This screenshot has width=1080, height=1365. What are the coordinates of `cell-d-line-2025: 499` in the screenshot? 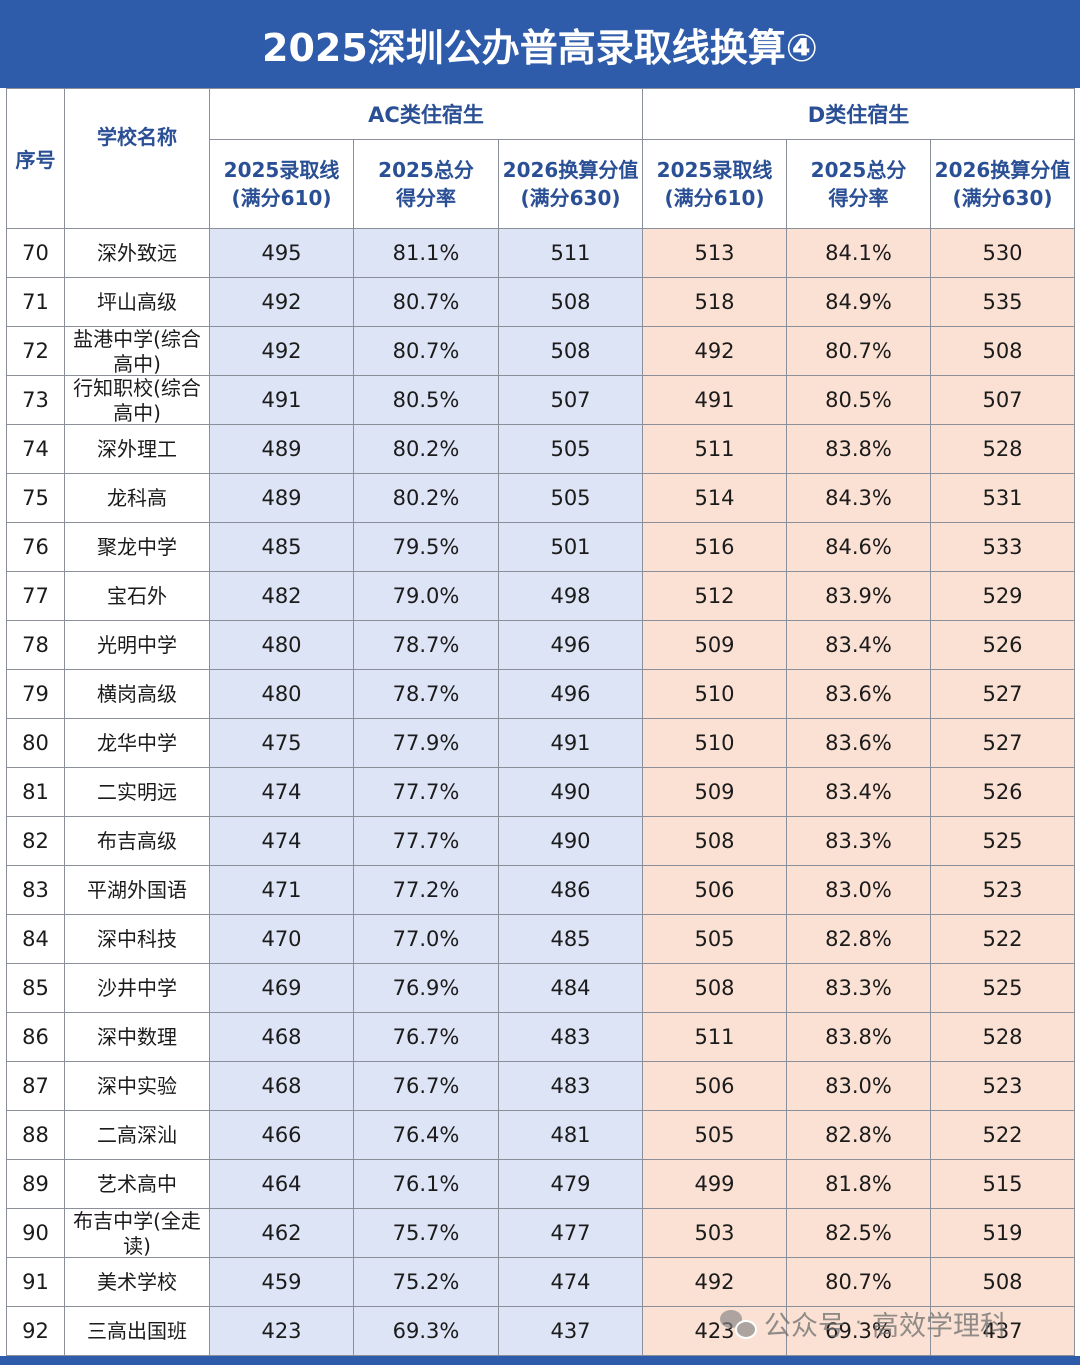 It's located at (714, 1184).